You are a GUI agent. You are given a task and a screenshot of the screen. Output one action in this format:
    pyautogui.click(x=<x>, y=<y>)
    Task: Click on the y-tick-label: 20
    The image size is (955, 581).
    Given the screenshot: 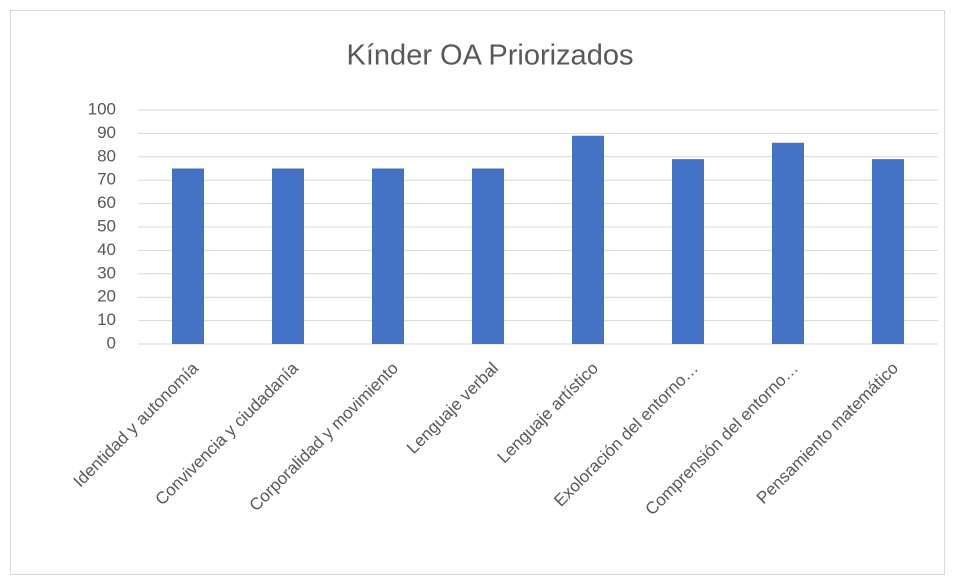 What is the action you would take?
    pyautogui.click(x=106, y=296)
    